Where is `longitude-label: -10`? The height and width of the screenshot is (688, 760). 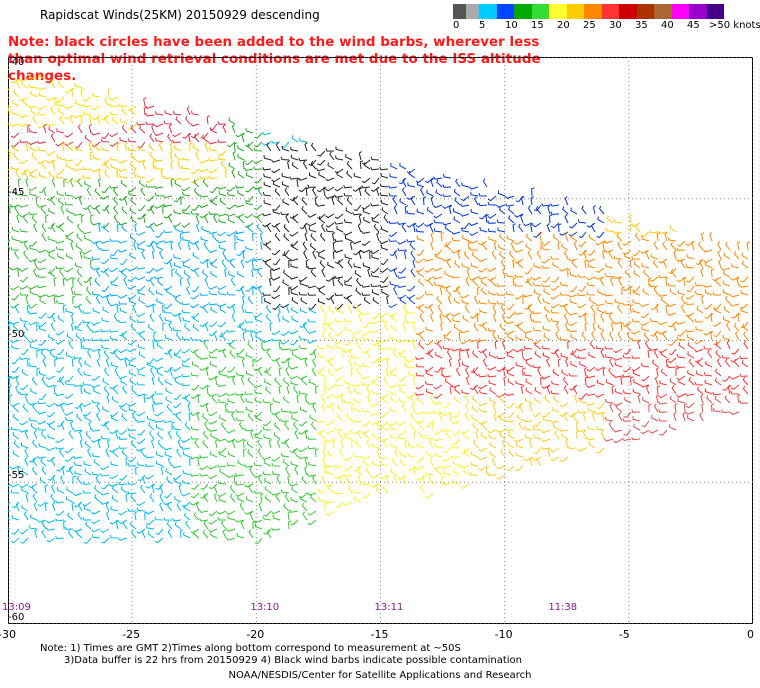 longitude-label: -10 is located at coordinates (503, 634).